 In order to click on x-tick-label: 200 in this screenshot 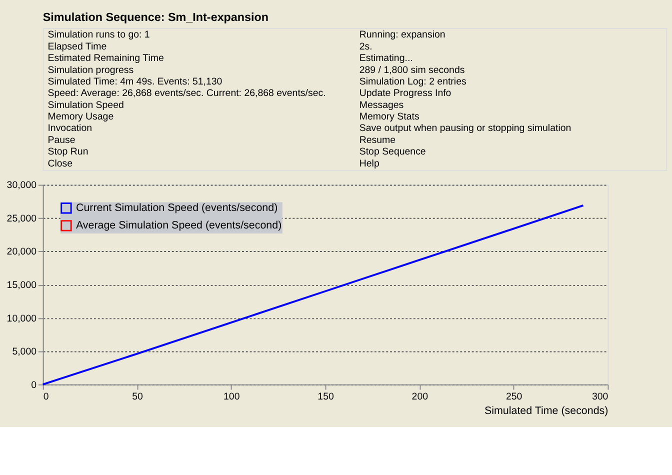, I will do `click(420, 397)`.